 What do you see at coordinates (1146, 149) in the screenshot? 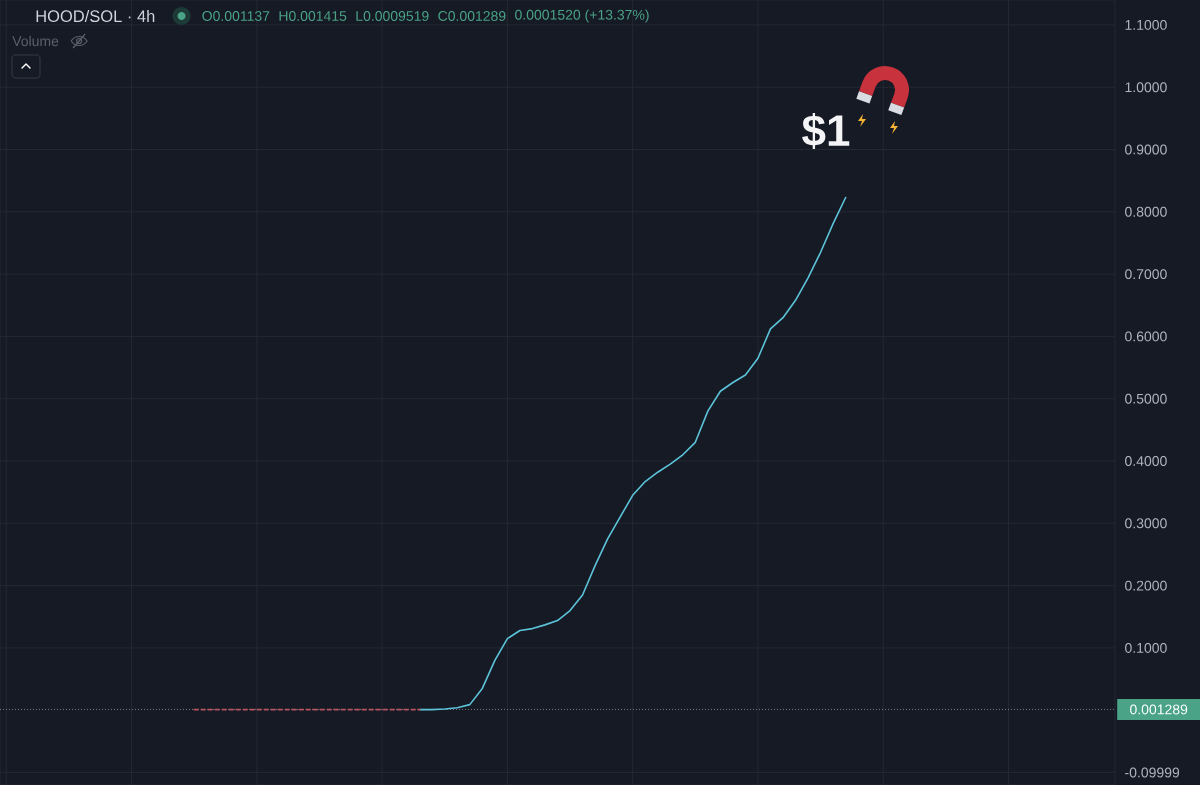
I see `y-tick-label: 0.9000` at bounding box center [1146, 149].